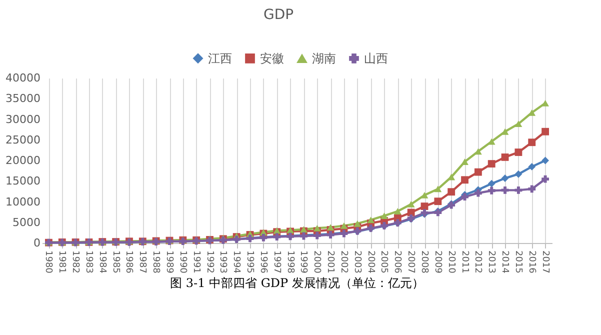 This screenshot has width=601, height=335. Describe the element at coordinates (317, 262) in the screenshot. I see `x-tick-label: 2000` at that location.